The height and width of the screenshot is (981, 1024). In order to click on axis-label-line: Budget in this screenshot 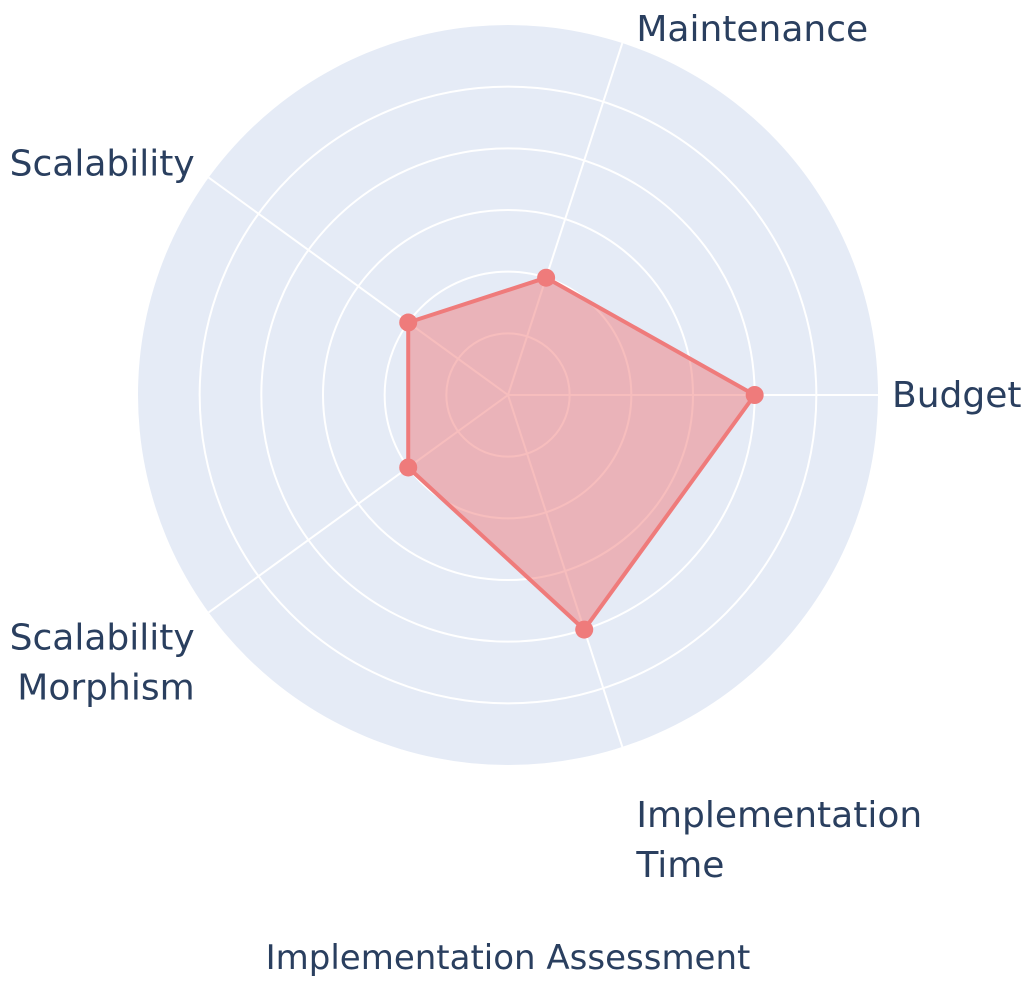, I will do `click(956, 395)`.